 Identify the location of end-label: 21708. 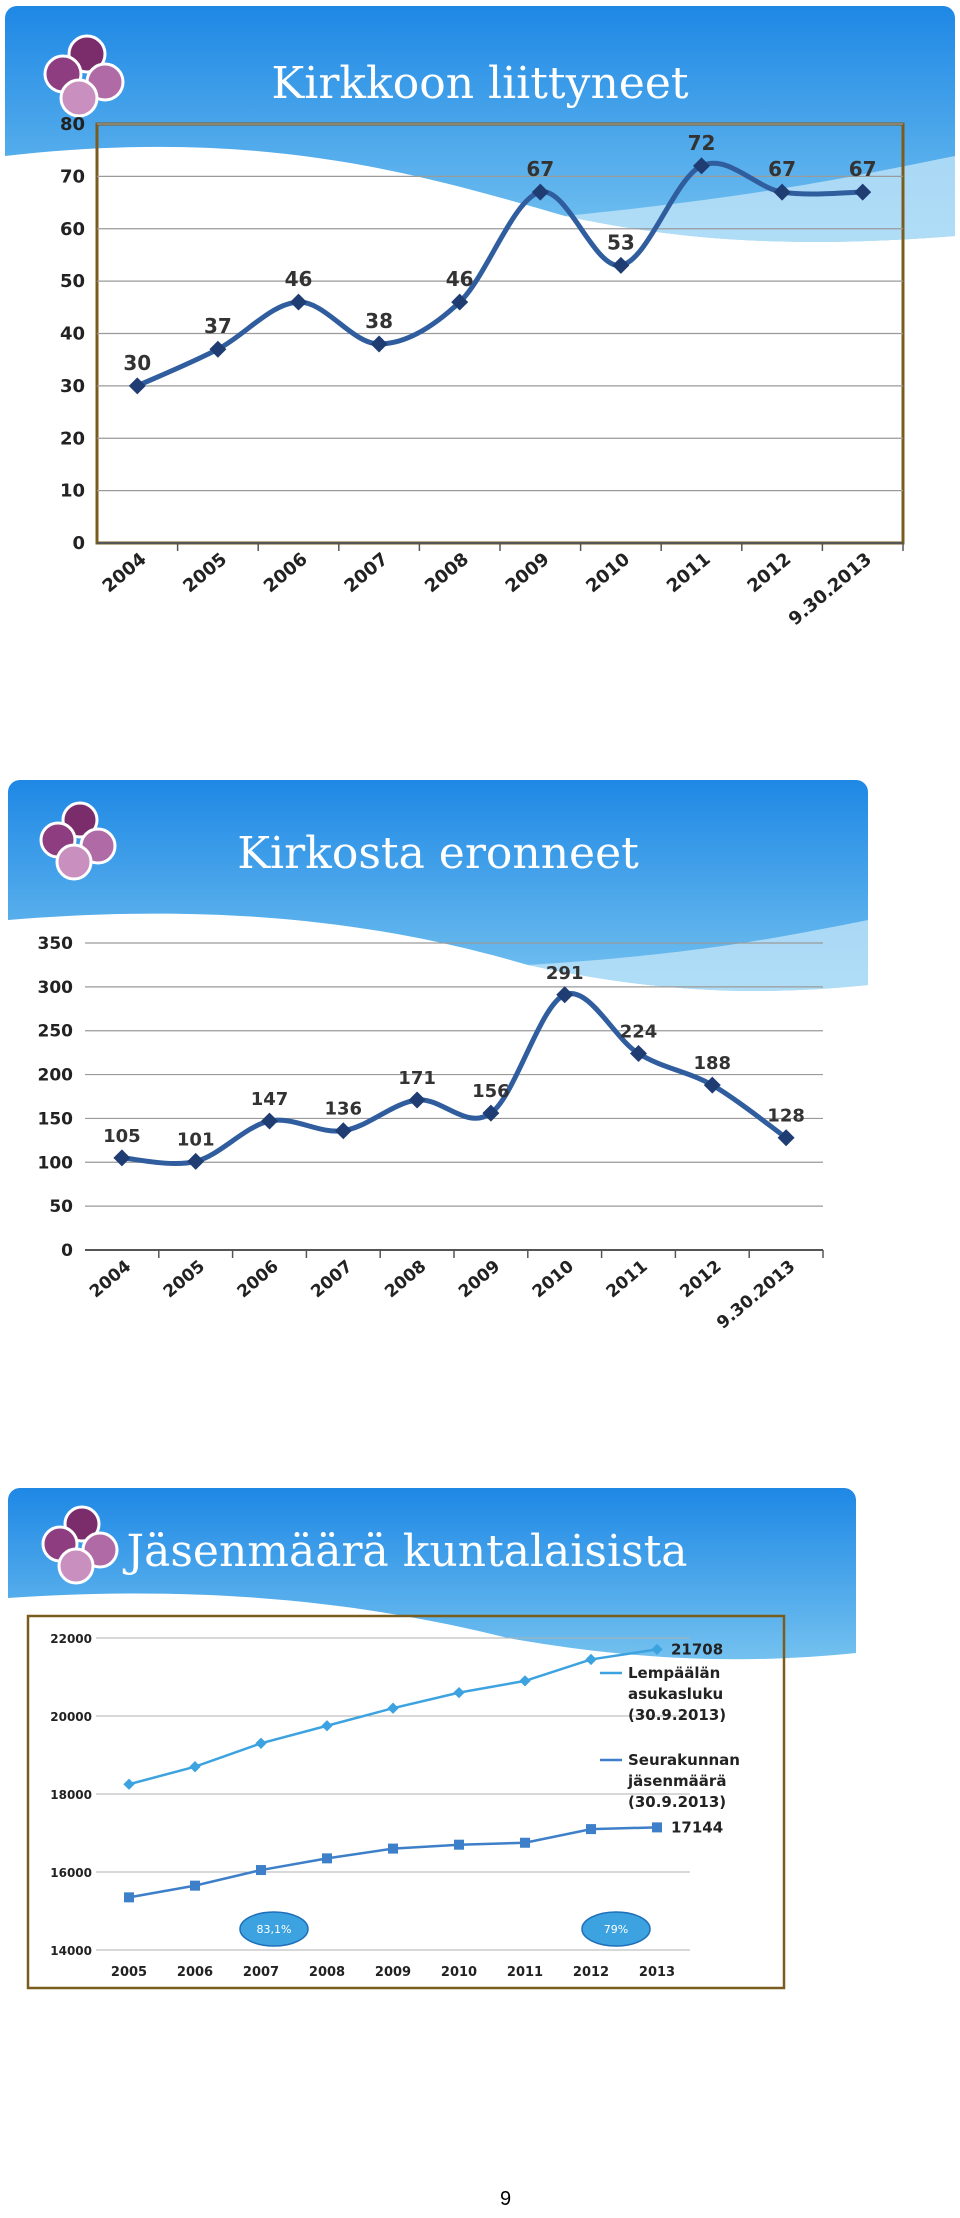
(697, 1649).